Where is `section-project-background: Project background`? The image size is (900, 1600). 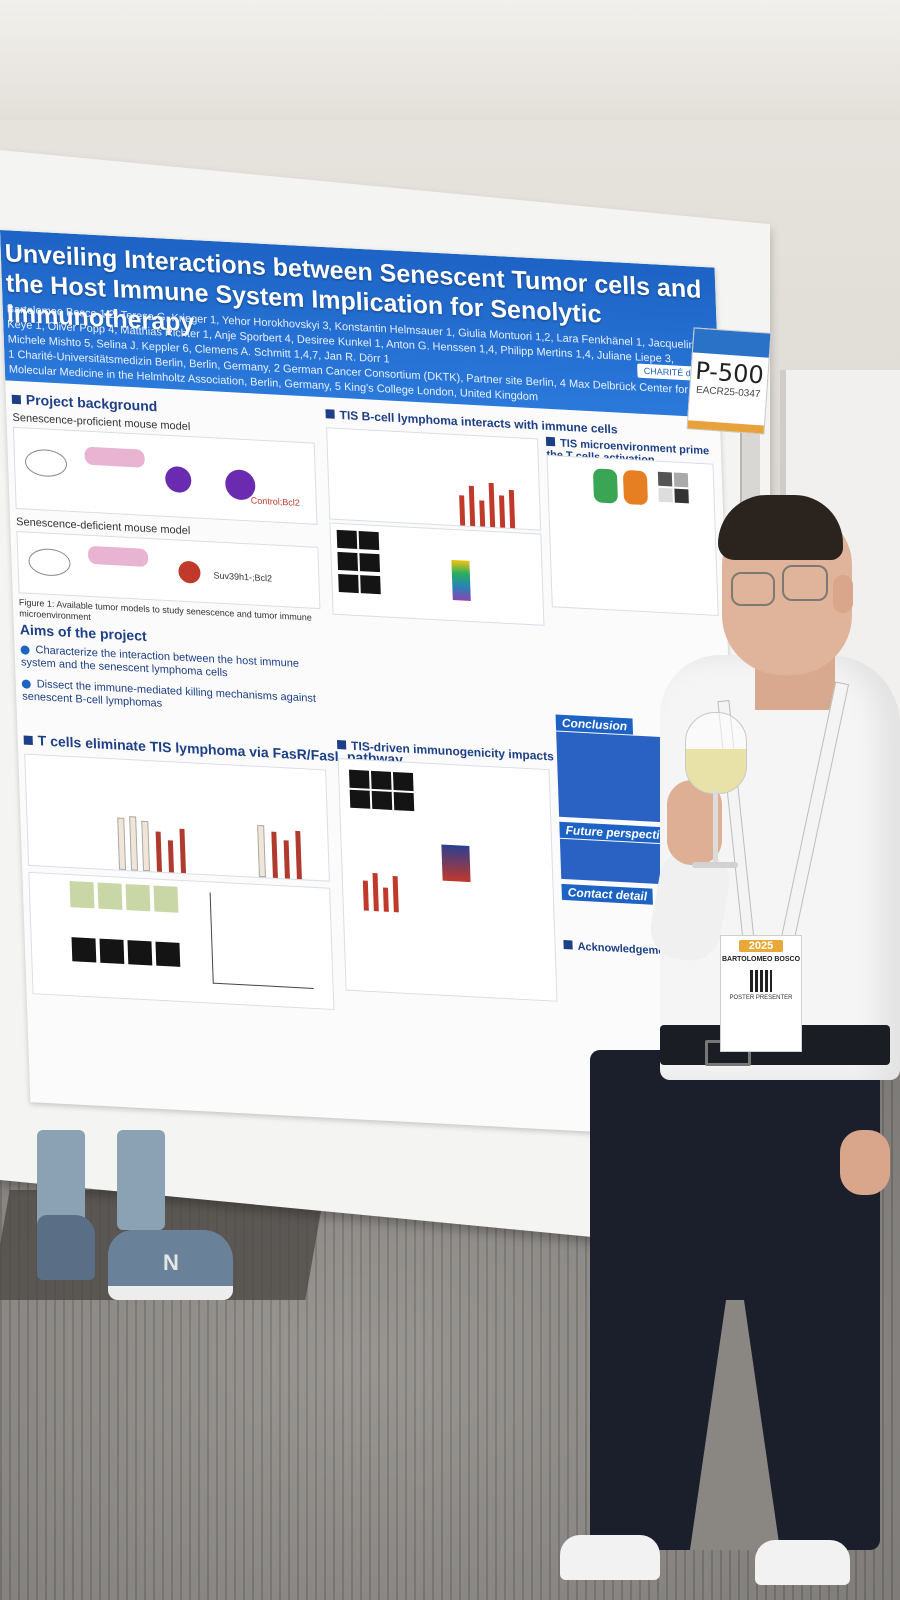
section-project-background: Project background is located at coordinates (84, 402).